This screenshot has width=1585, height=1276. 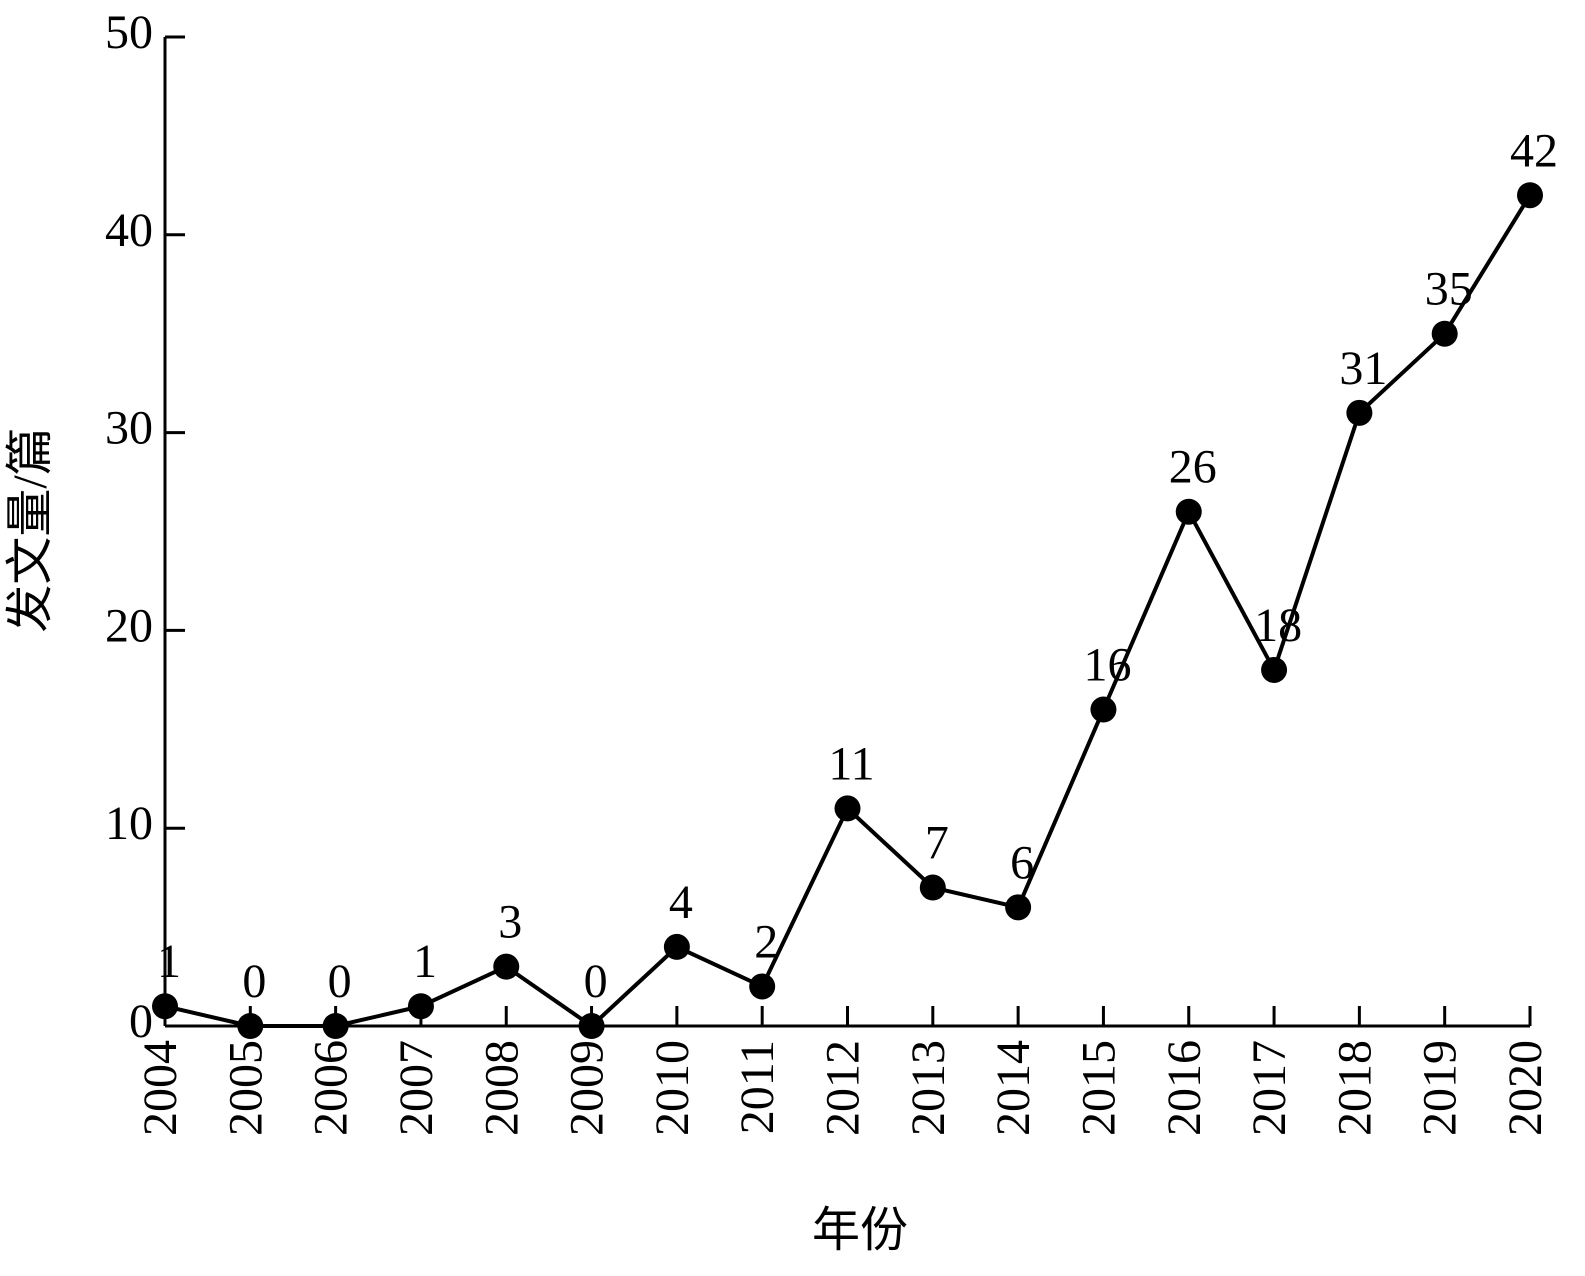 What do you see at coordinates (860, 1230) in the screenshot?
I see `x-axis-title: 年份` at bounding box center [860, 1230].